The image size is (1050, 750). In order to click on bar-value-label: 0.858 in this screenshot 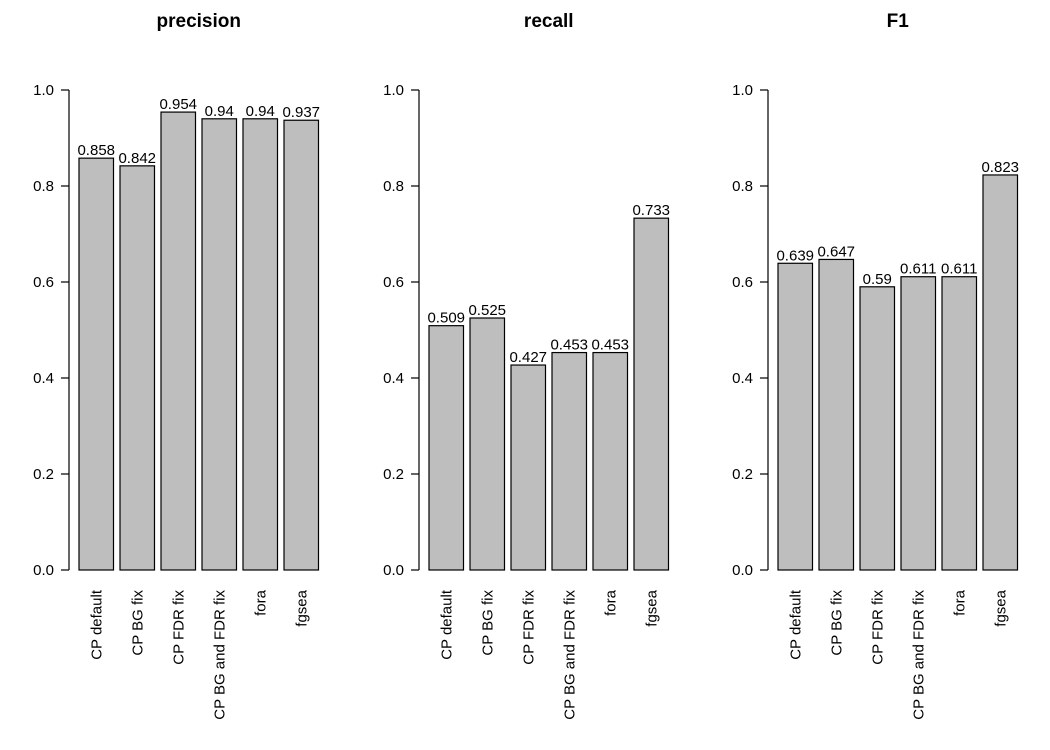, I will do `click(96, 150)`.